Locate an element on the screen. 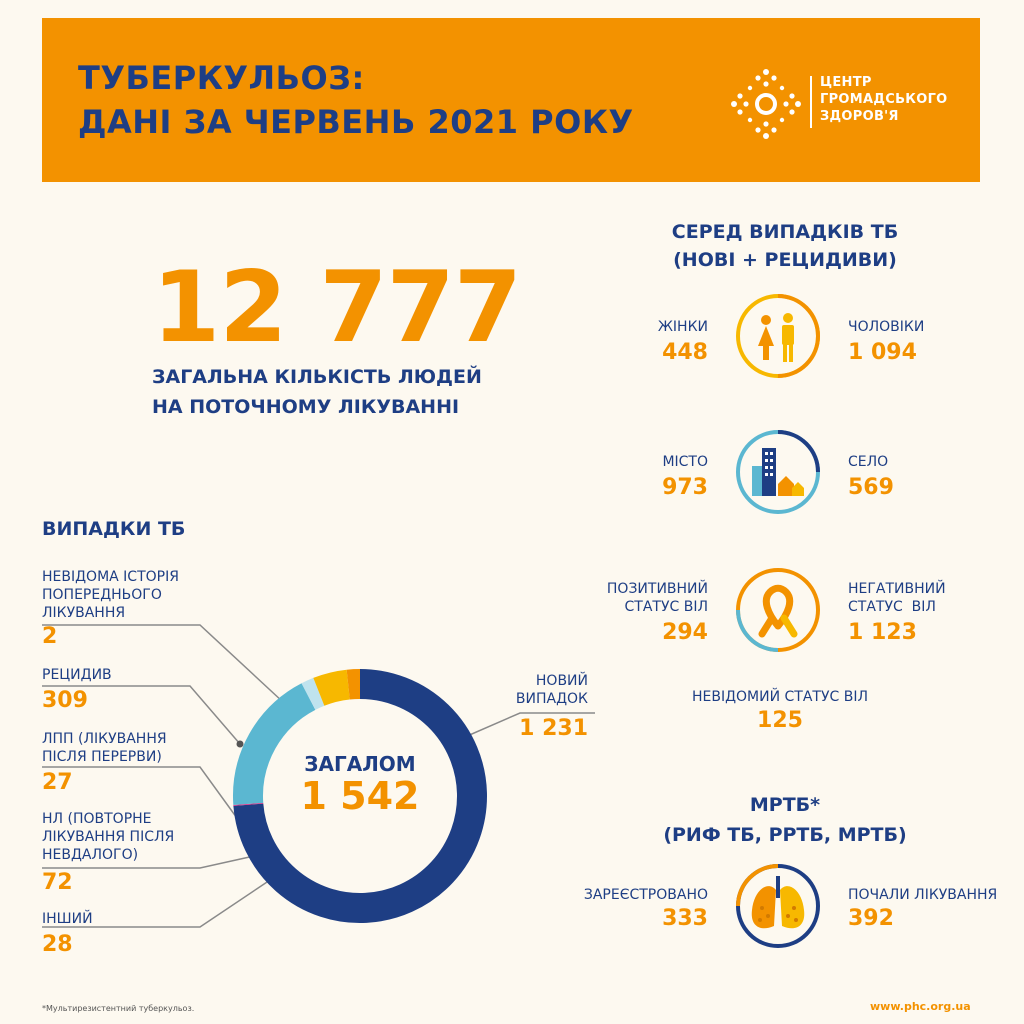 This screenshot has height=1024, width=1024. case-label-after-failure: НЛ (ПОВТОРНЕ ЛІКУВАННЯ ПІСЛЯ НЕВДАЛОГО) is located at coordinates (108, 837).